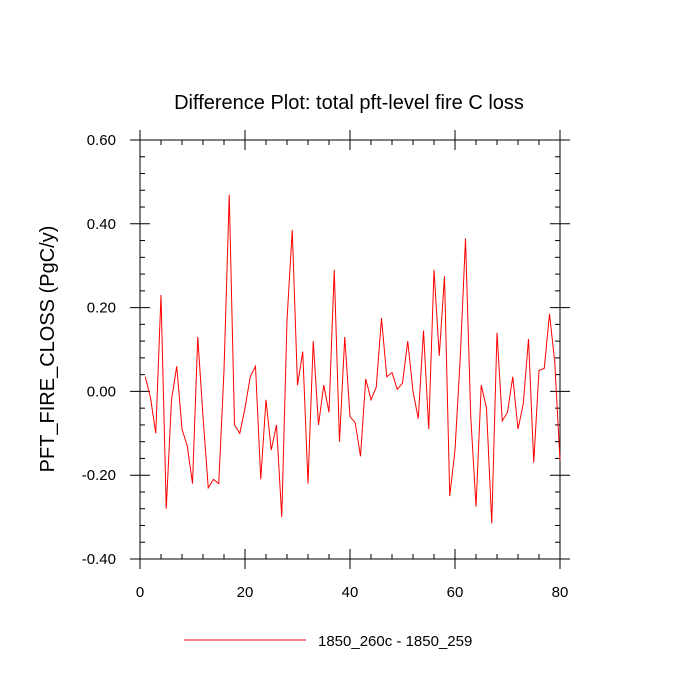  Describe the element at coordinates (455, 592) in the screenshot. I see `x-tick-label: 60` at that location.